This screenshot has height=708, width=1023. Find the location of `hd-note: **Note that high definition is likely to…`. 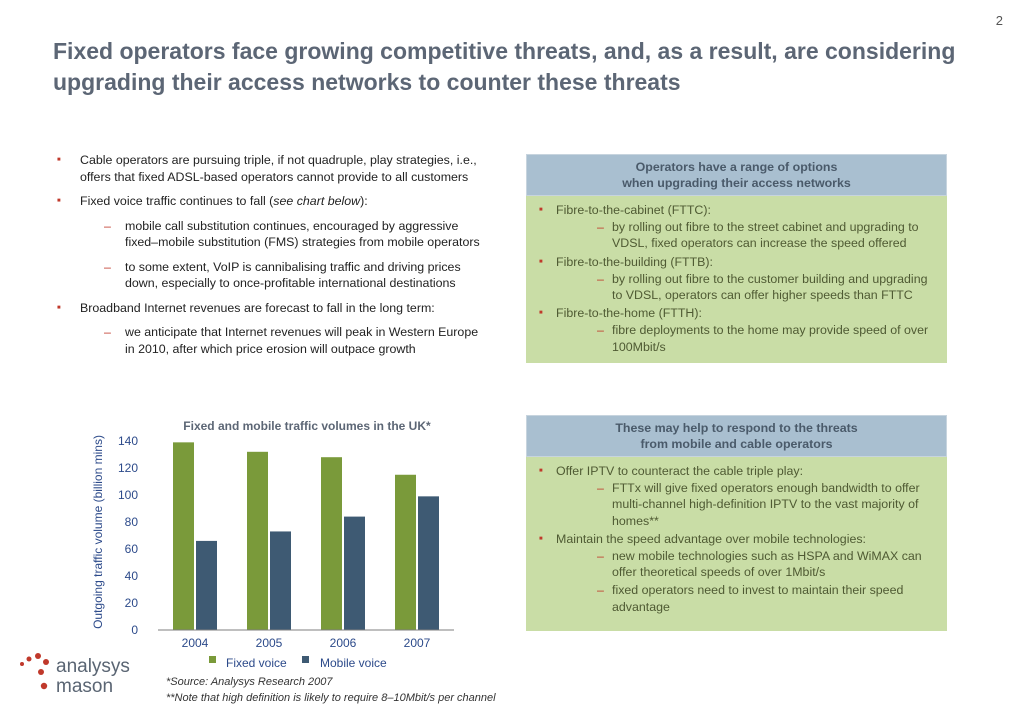

hd-note: **Note that high definition is likely to… is located at coordinates (331, 698).